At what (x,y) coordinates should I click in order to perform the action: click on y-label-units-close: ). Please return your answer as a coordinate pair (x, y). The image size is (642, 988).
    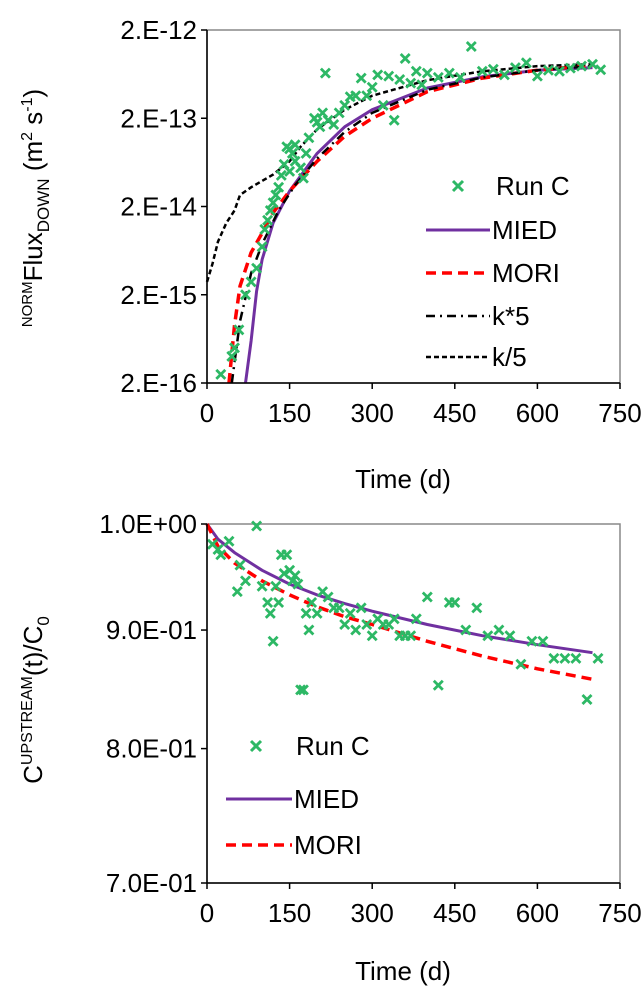
    Looking at the image, I should click on (33, 93).